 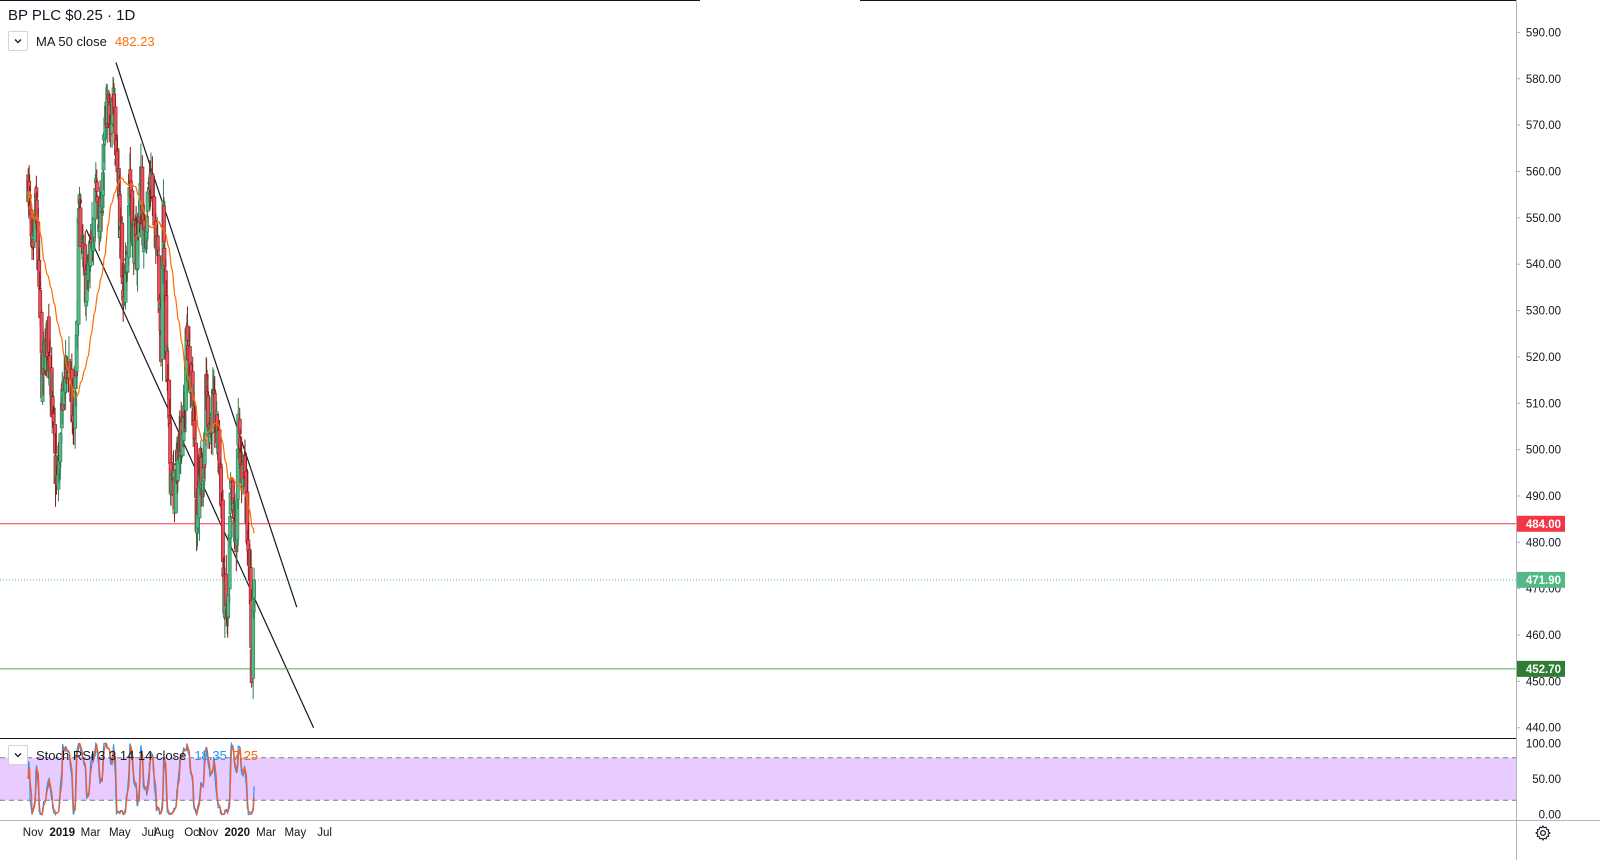 I want to click on price-tick-label: 560.00, so click(x=1543, y=173).